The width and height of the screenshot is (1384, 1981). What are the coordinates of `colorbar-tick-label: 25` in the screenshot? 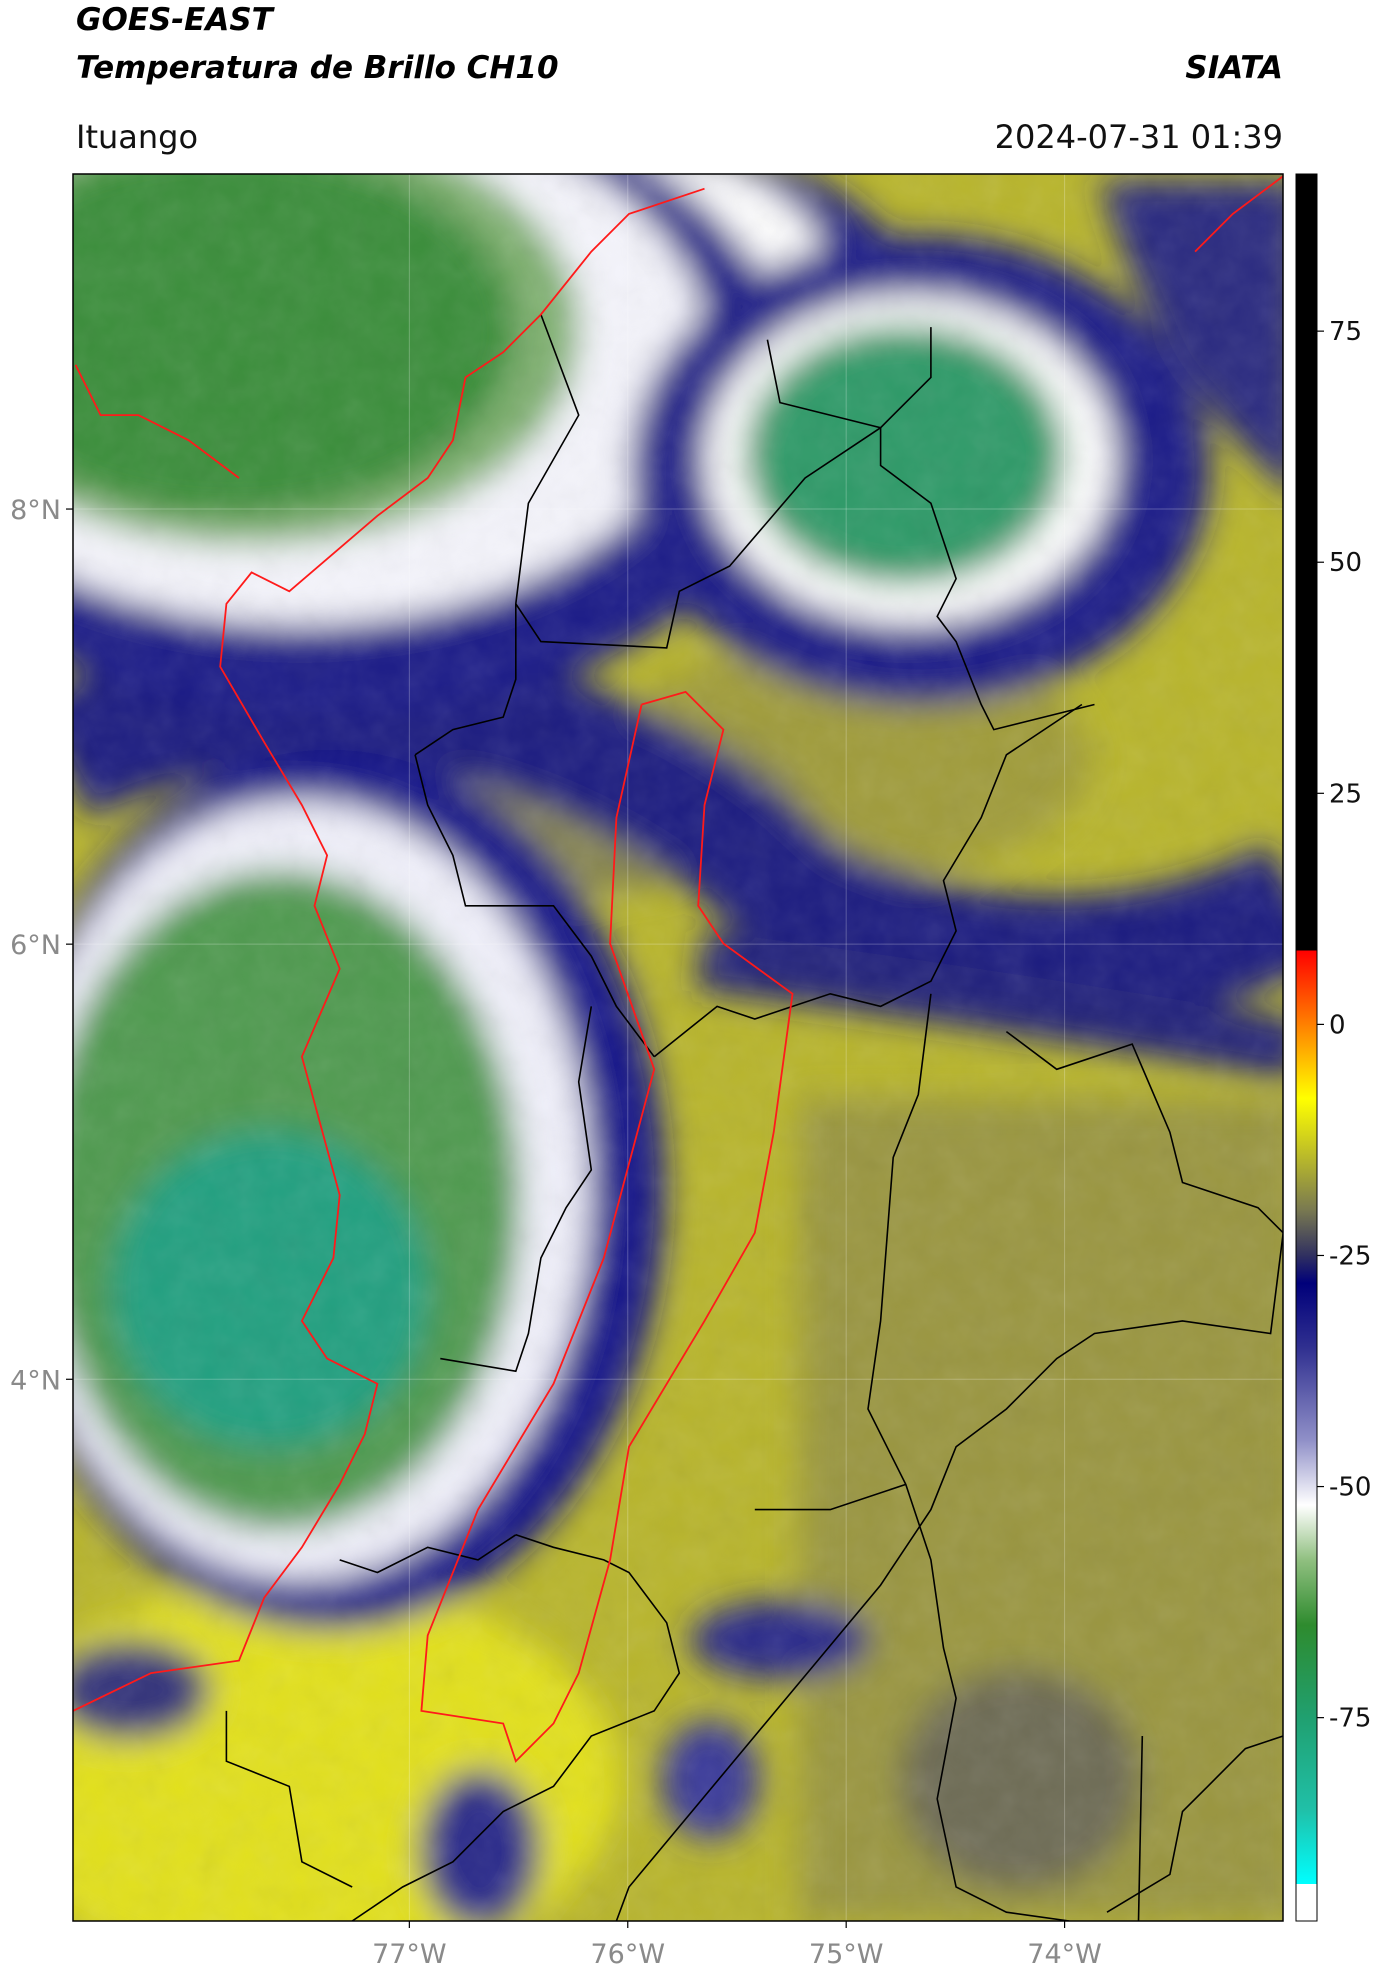 It's located at (1345, 794).